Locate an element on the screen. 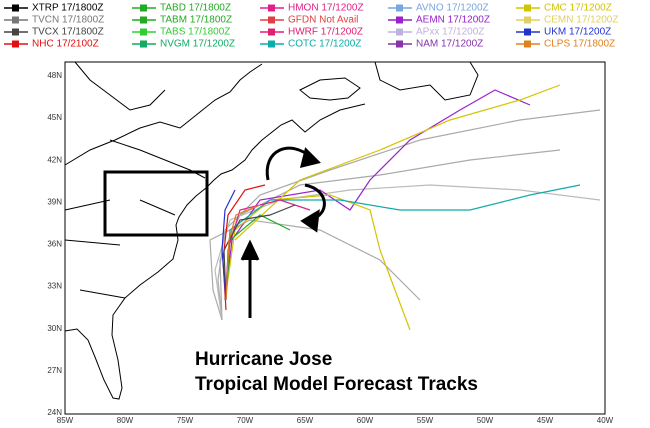 This screenshot has height=428, width=650. latitude-label: 36N is located at coordinates (54, 244).